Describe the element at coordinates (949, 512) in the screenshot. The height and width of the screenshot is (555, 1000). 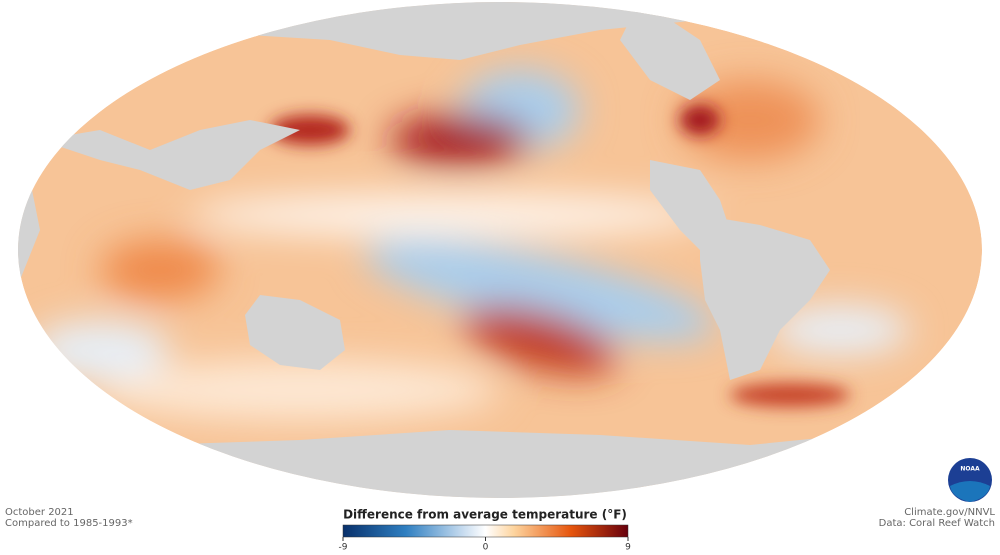
I see `source-label: Climate.gov/NNVL` at that location.